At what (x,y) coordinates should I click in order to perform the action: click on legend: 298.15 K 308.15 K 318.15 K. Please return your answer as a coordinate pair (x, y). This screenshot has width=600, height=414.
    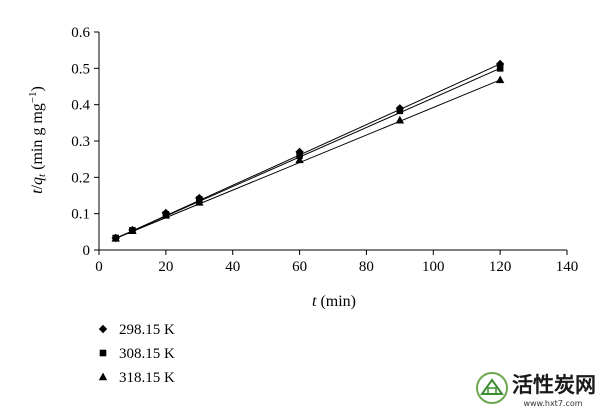
    Looking at the image, I should click on (136, 354).